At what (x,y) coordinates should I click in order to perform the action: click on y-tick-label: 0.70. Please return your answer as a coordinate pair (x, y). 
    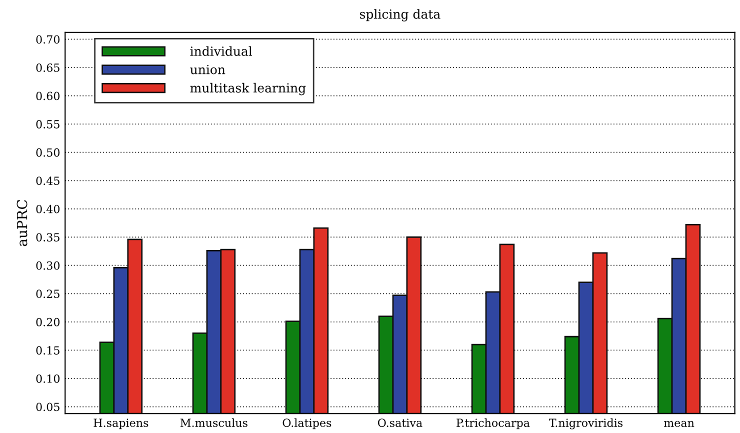
    Looking at the image, I should click on (48, 39).